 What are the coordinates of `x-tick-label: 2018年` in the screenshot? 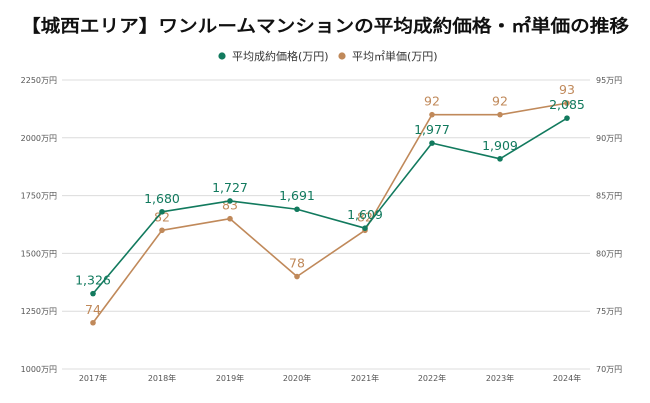 It's located at (162, 378).